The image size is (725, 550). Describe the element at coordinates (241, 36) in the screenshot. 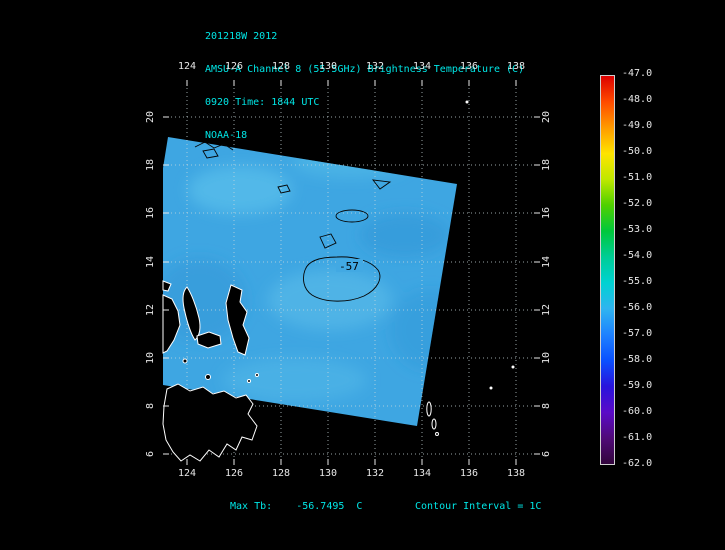

I see `title-storm-id: 201218W 2012` at that location.